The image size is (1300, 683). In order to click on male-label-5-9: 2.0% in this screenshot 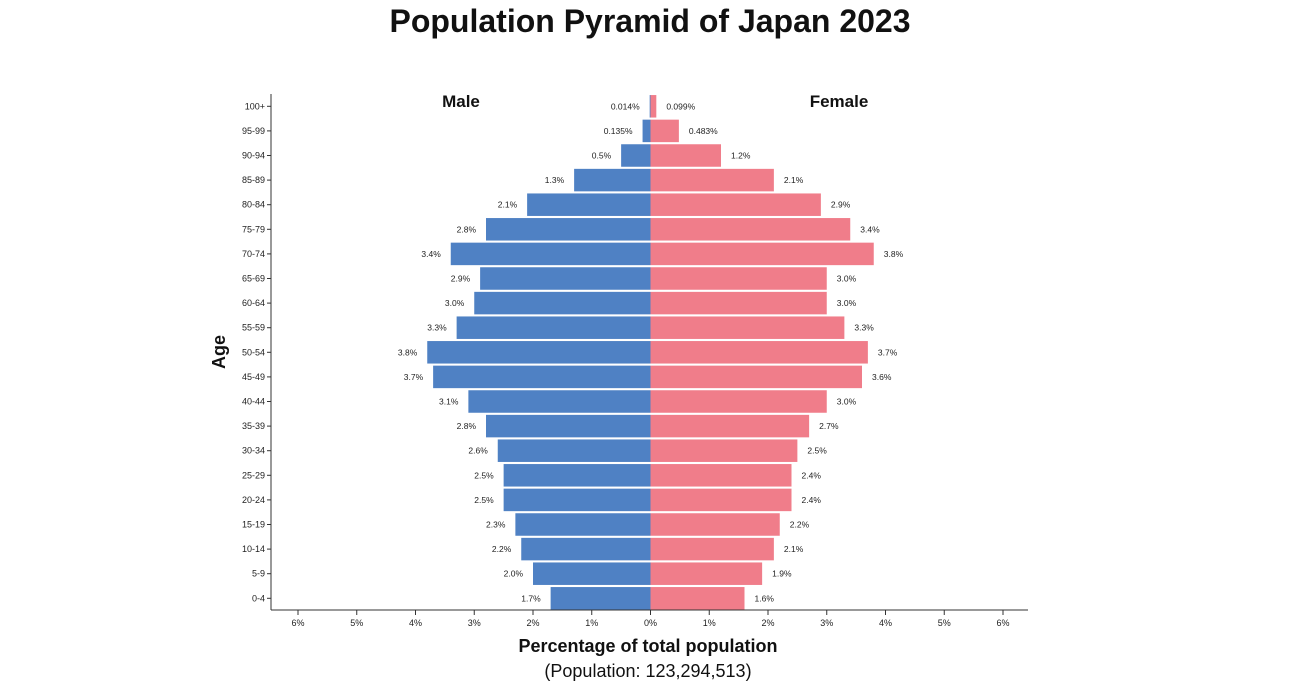, I will do `click(514, 574)`.